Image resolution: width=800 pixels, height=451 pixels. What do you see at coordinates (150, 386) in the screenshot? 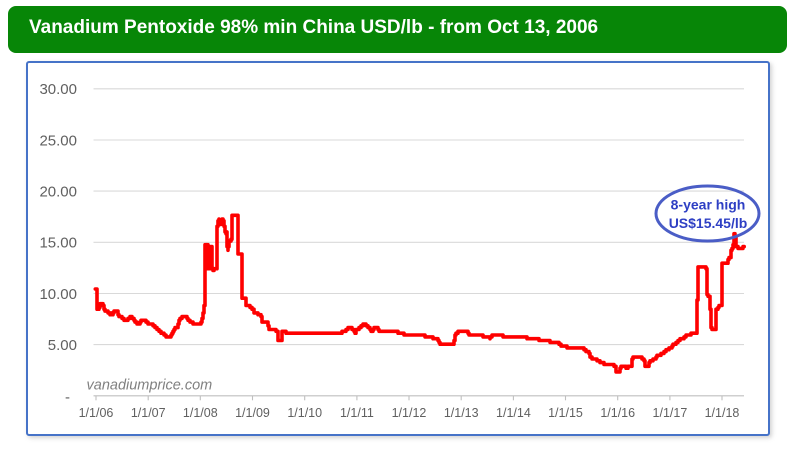
I see `svg-text: vanadiumprice.com` at bounding box center [150, 386].